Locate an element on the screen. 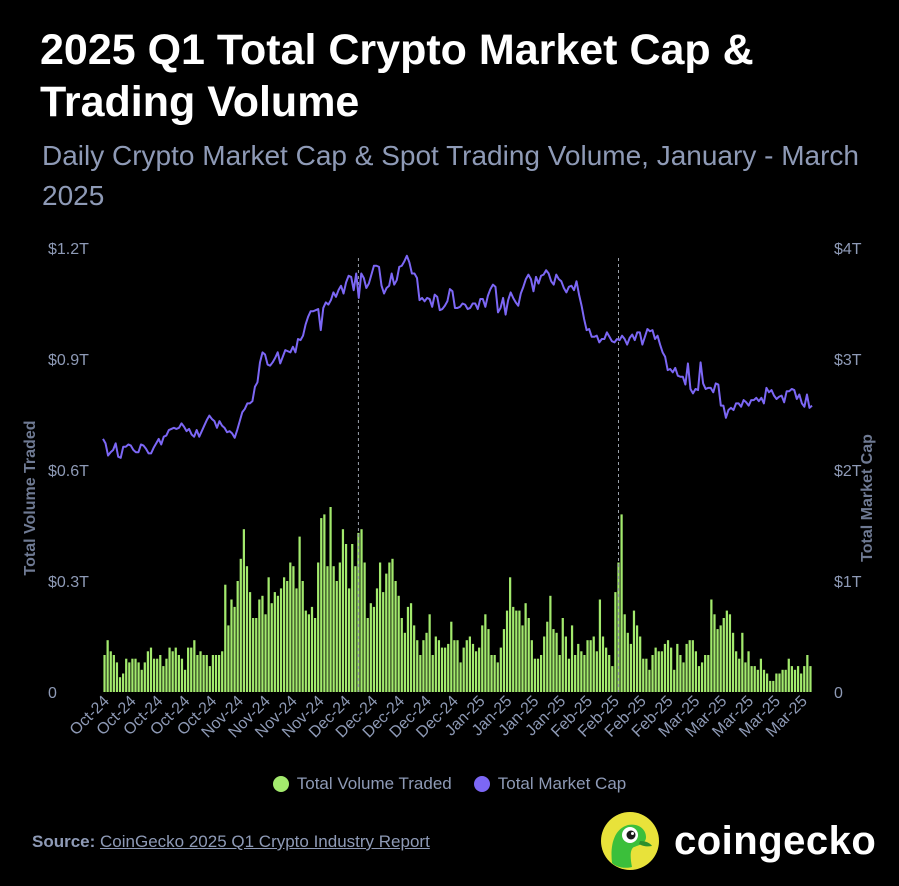  right-tick-label: $4T is located at coordinates (848, 249).